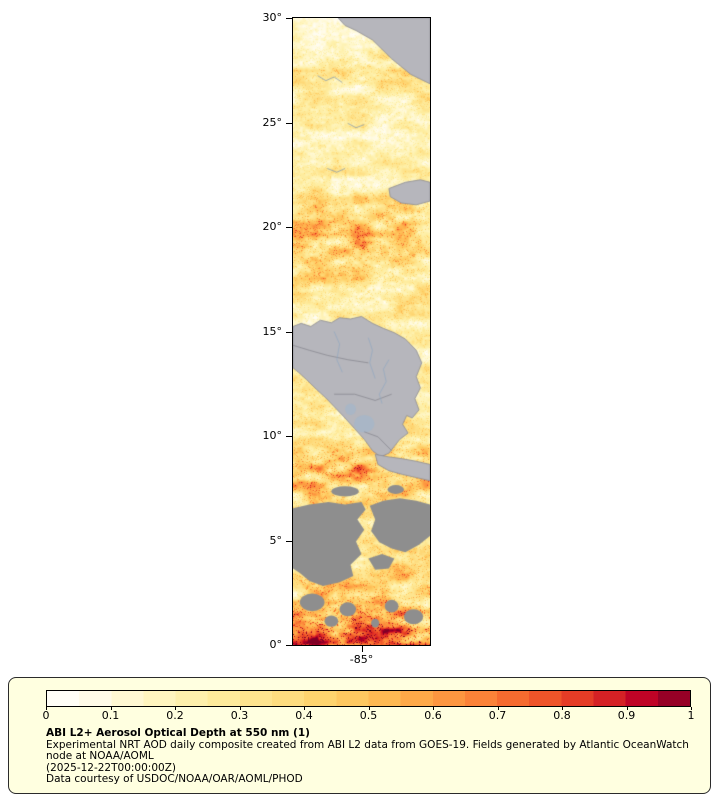  I want to click on colorbar-tick-label: 0.1, so click(110, 715).